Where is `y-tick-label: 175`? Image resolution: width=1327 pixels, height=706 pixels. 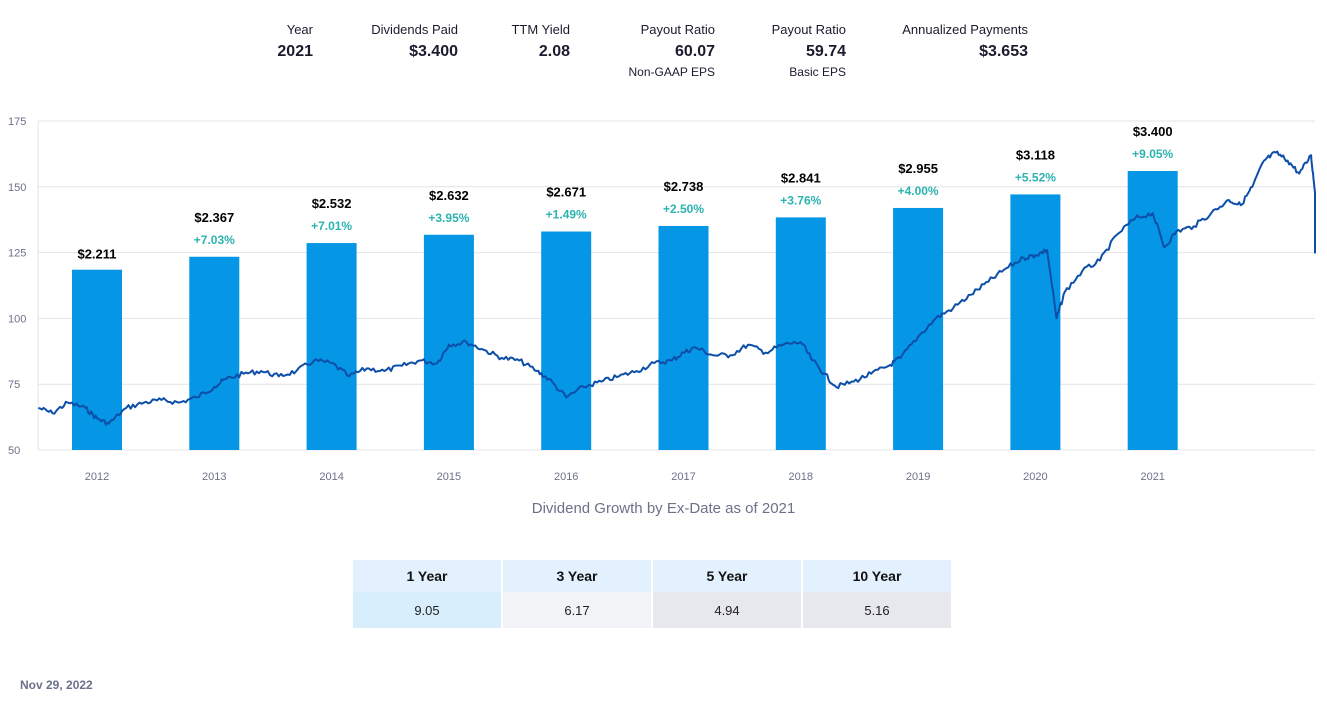
y-tick-label: 175 is located at coordinates (17, 122).